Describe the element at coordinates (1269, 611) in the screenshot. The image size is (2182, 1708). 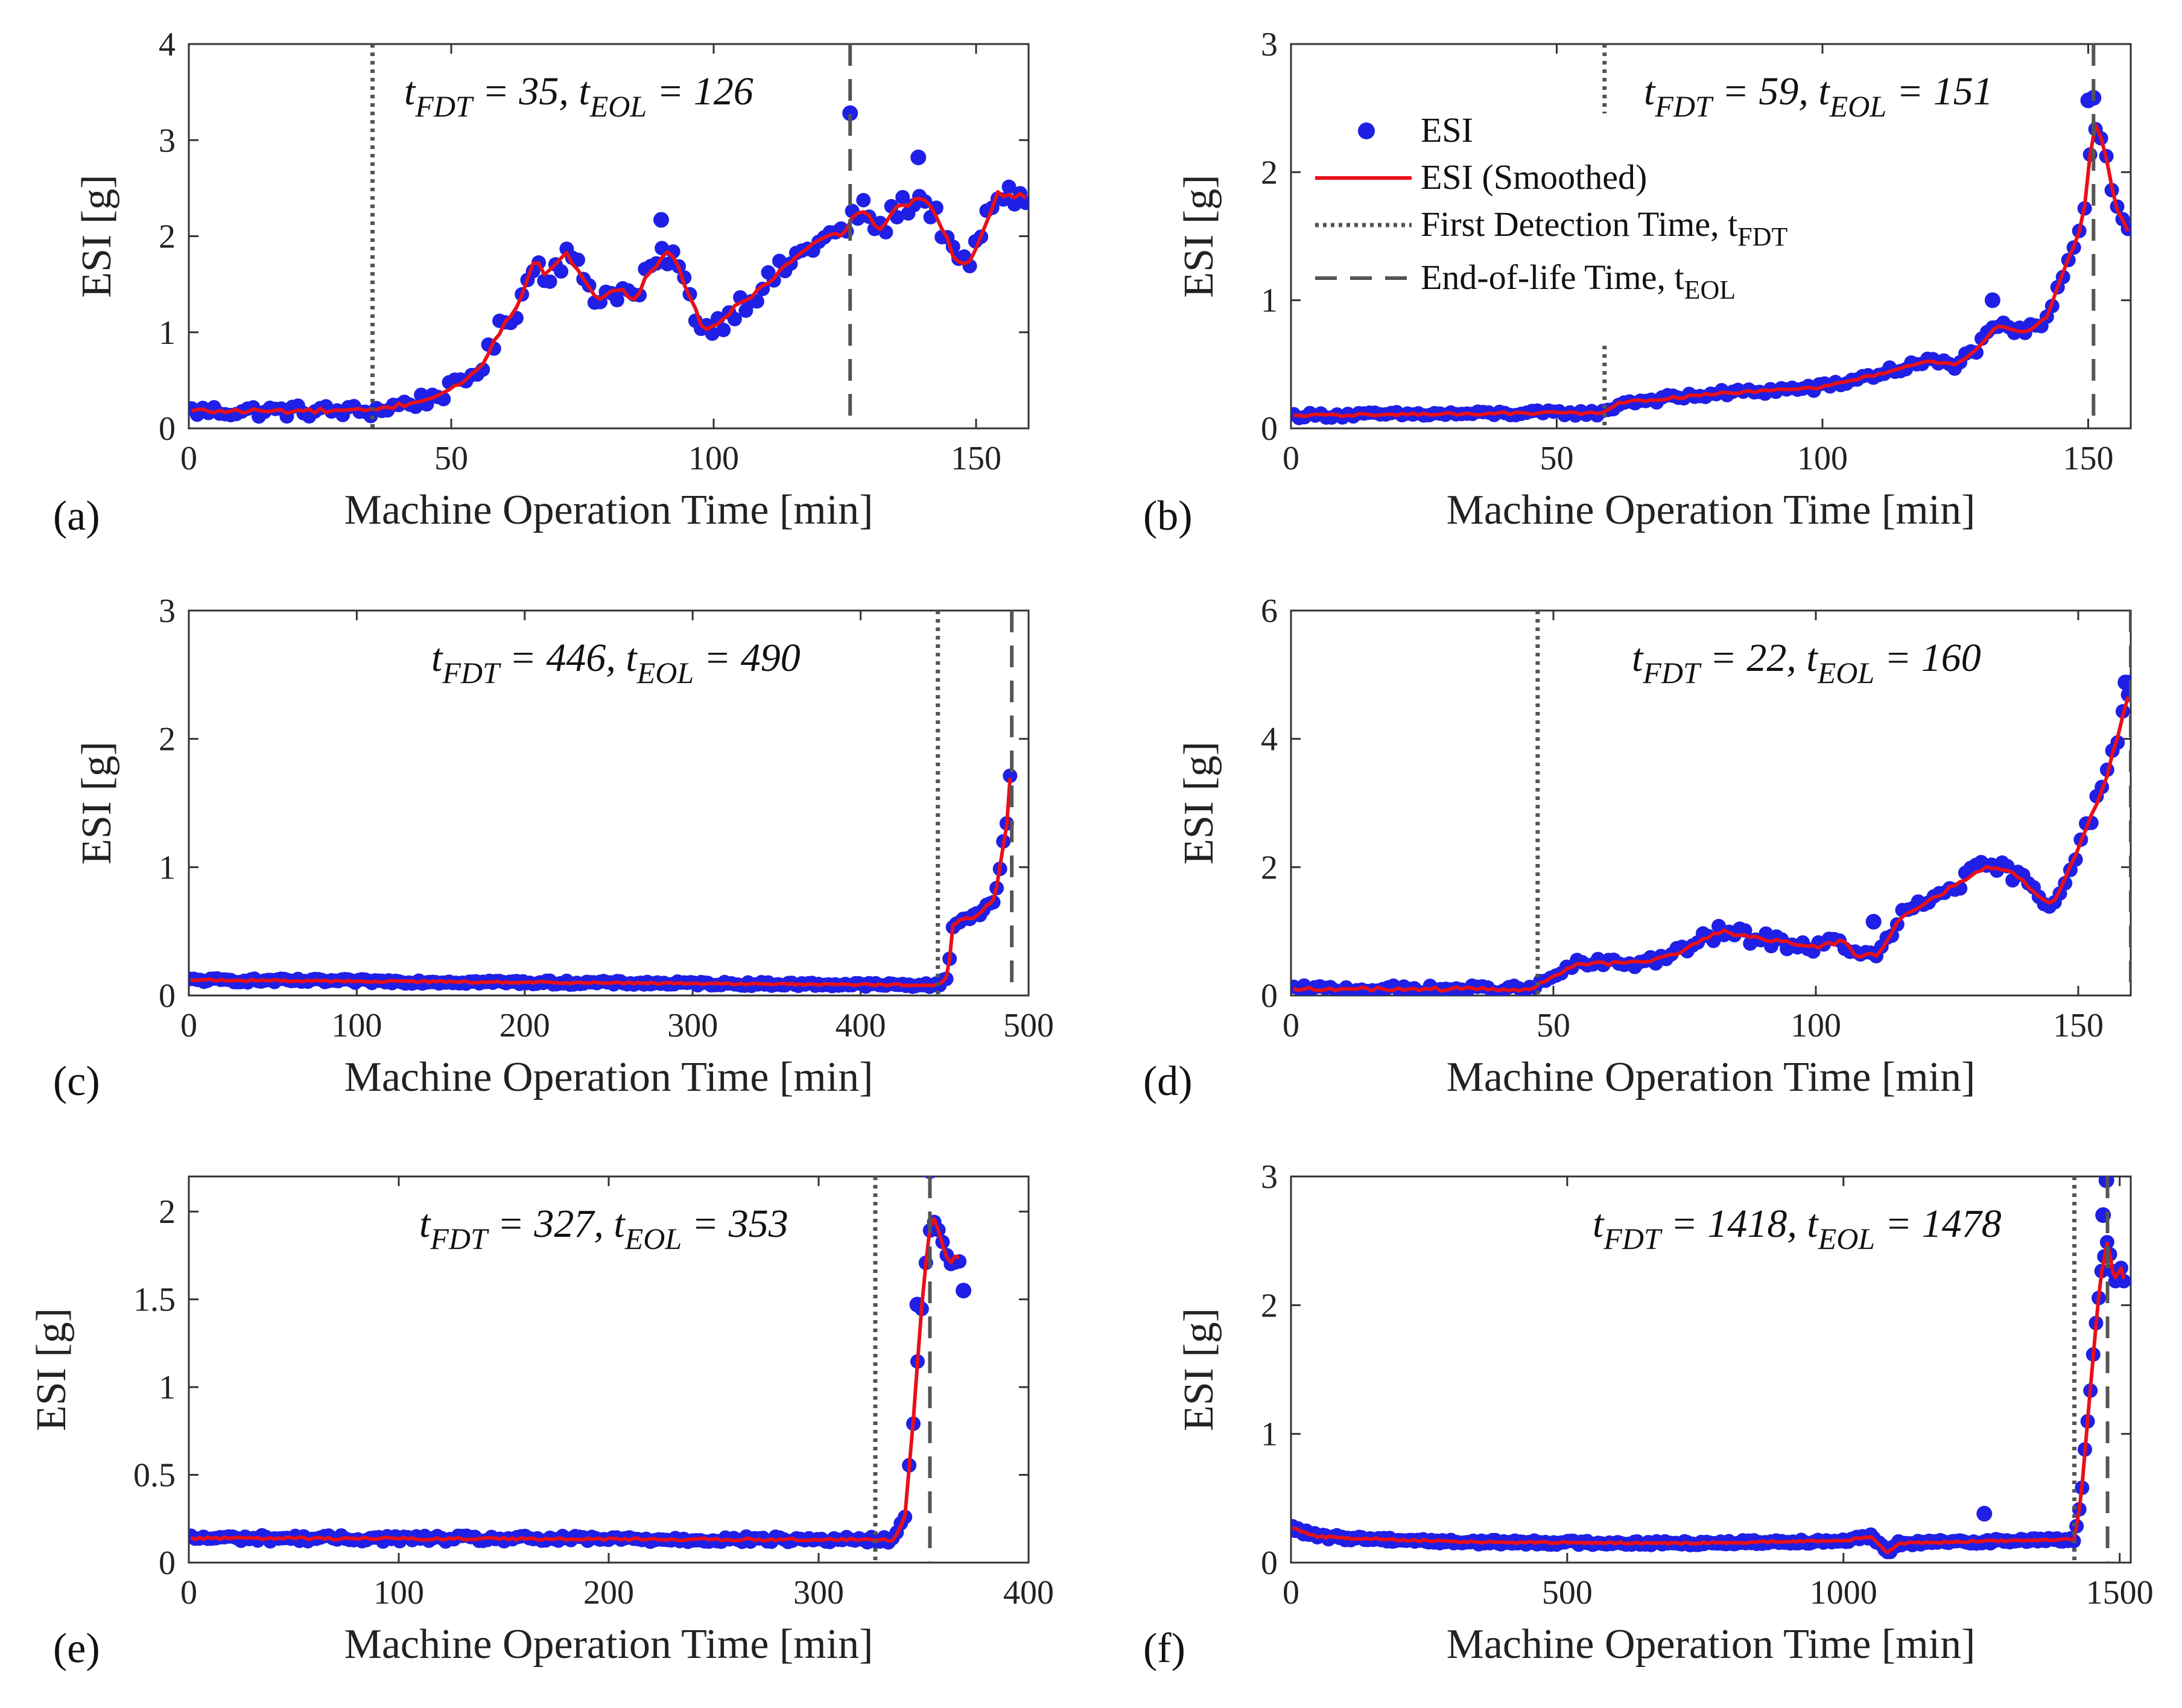
I see `y-tick-label: 6` at that location.